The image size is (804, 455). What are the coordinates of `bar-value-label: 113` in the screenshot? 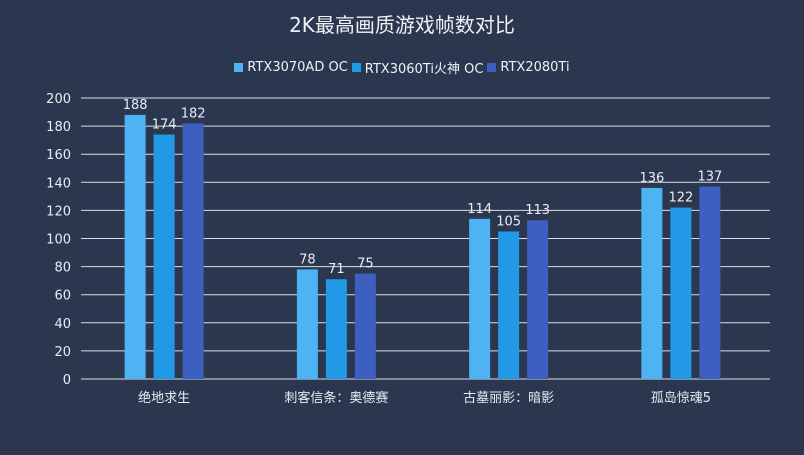 It's located at (537, 210).